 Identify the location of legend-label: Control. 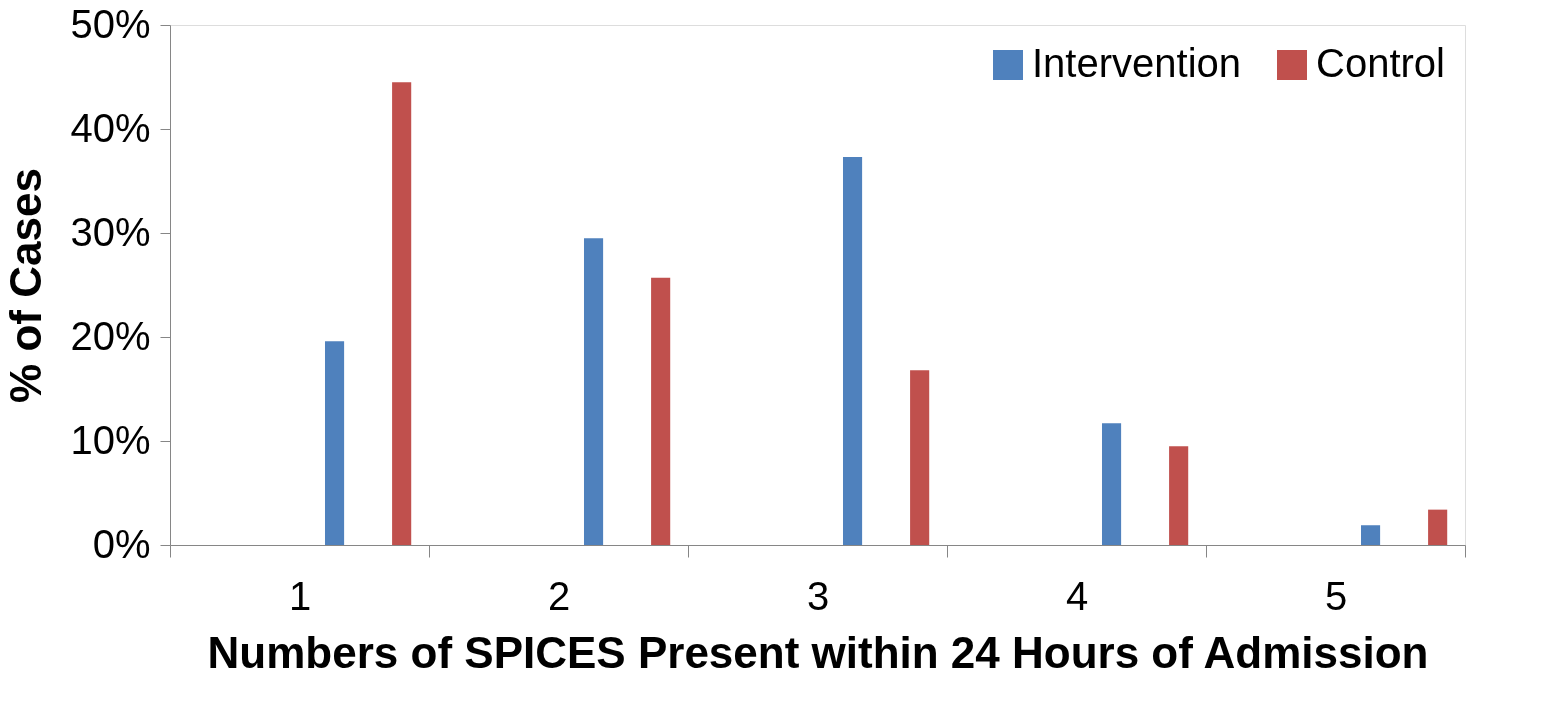
(1380, 63).